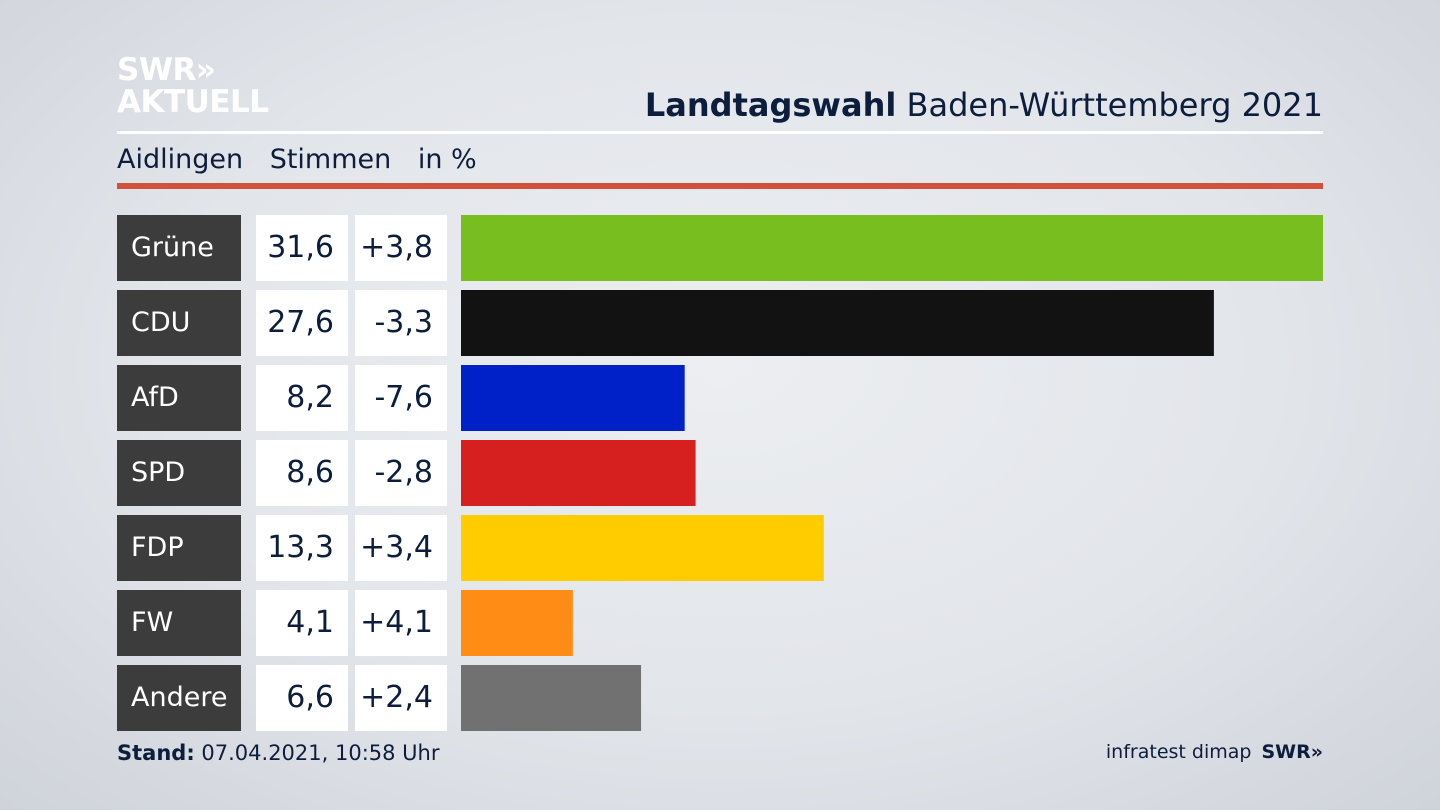  Describe the element at coordinates (302, 323) in the screenshot. I see `vote-share-label: 27,6` at that location.